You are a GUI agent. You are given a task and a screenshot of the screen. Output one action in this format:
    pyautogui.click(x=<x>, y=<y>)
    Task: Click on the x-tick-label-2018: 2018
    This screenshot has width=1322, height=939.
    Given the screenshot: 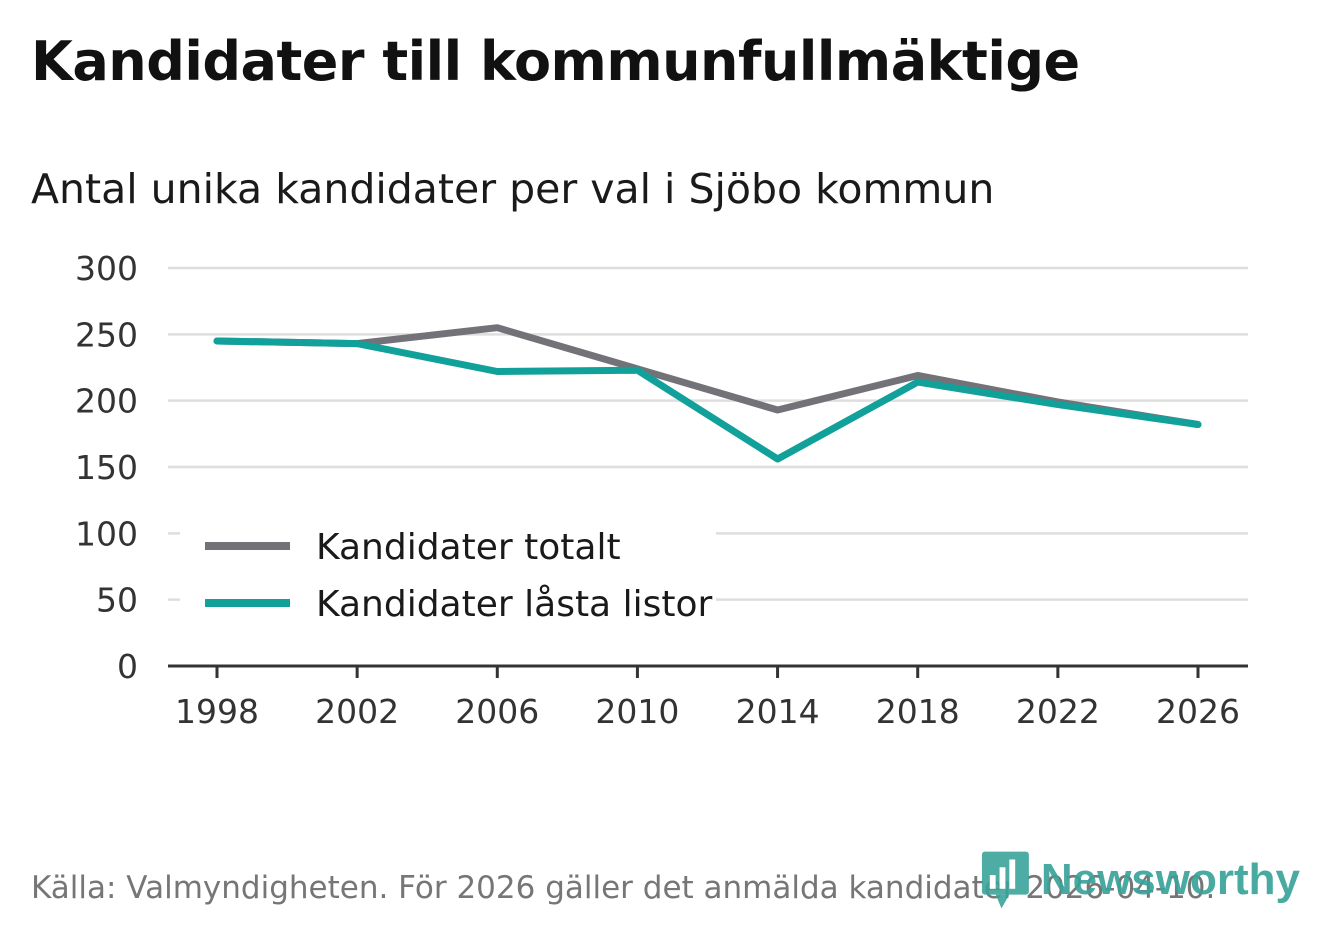 What is the action you would take?
    pyautogui.click(x=918, y=711)
    